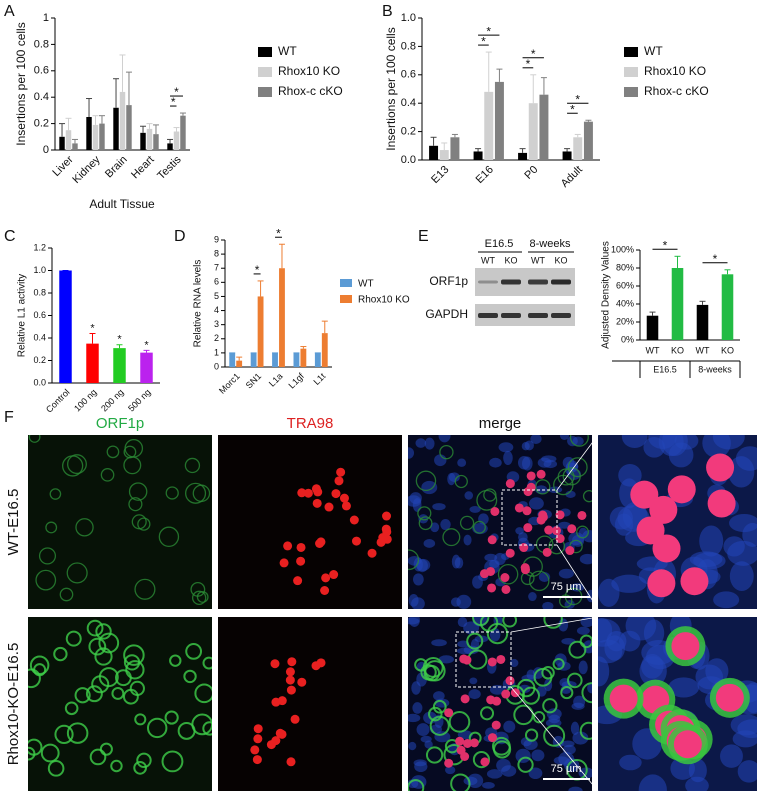 The image size is (757, 791). What do you see at coordinates (265, 72) in the screenshot?
I see `legend-swatch` at bounding box center [265, 72].